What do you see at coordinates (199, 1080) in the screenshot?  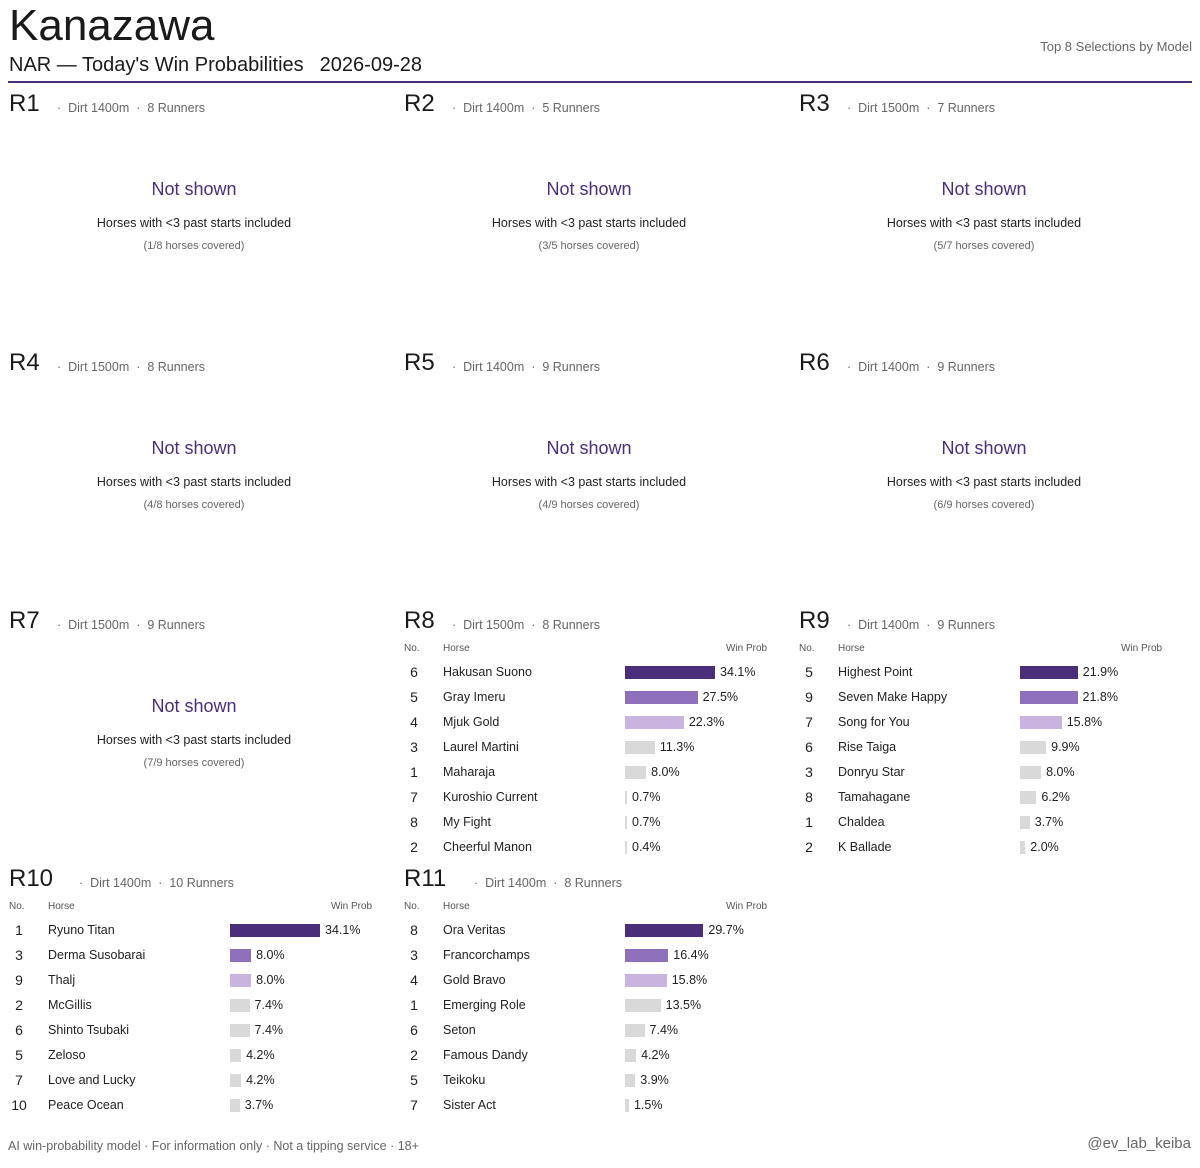 I see `table-row: 7 Love and Lucky 4.2%` at bounding box center [199, 1080].